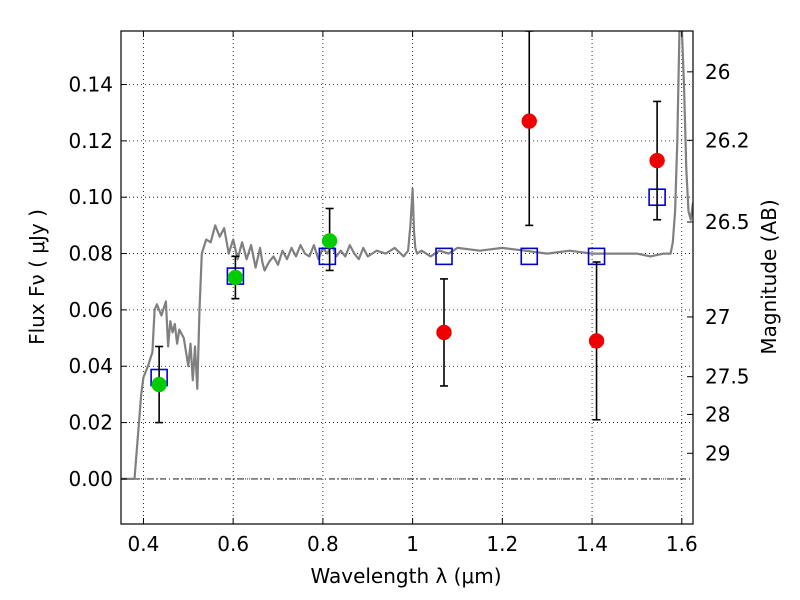  I want to click on y2-tick-label: 28, so click(717, 414).